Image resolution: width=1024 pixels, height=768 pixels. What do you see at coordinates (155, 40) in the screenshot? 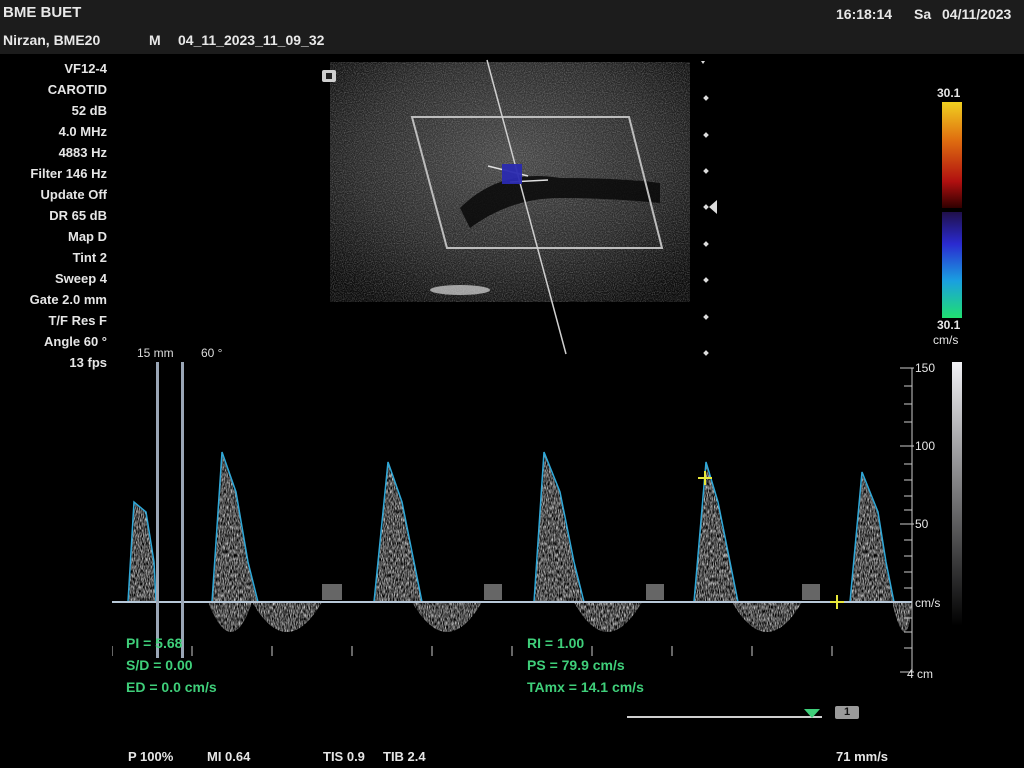
I see `patient-sex: M` at bounding box center [155, 40].